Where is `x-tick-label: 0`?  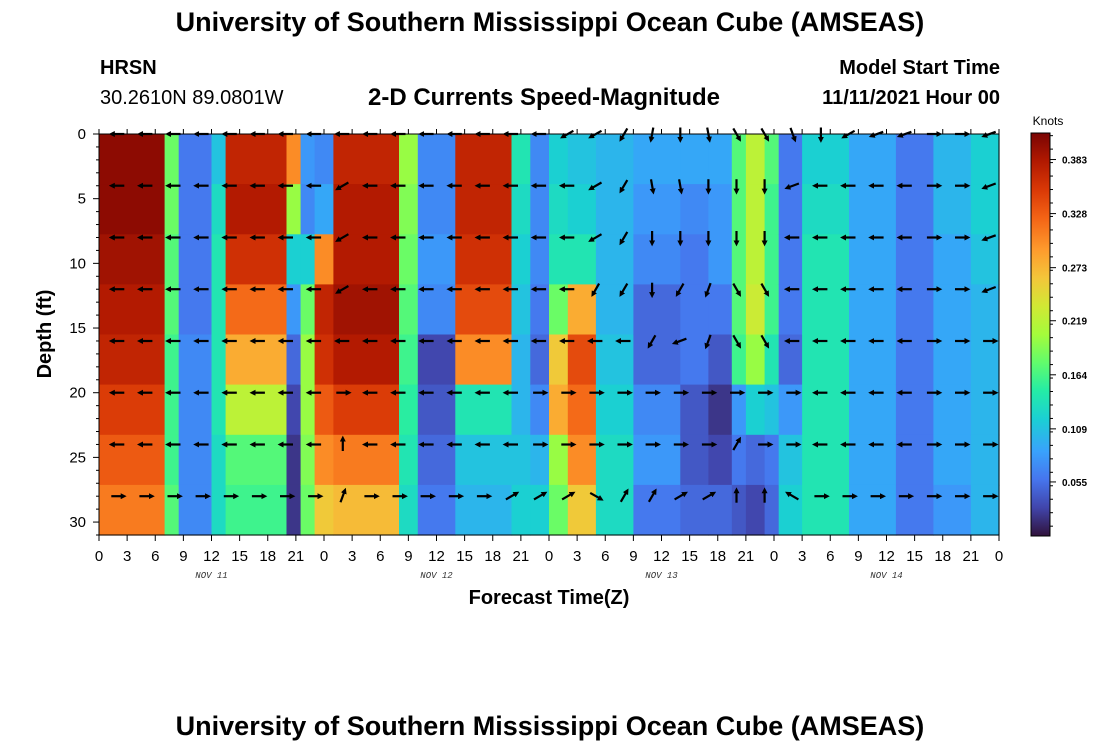 x-tick-label: 0 is located at coordinates (999, 556).